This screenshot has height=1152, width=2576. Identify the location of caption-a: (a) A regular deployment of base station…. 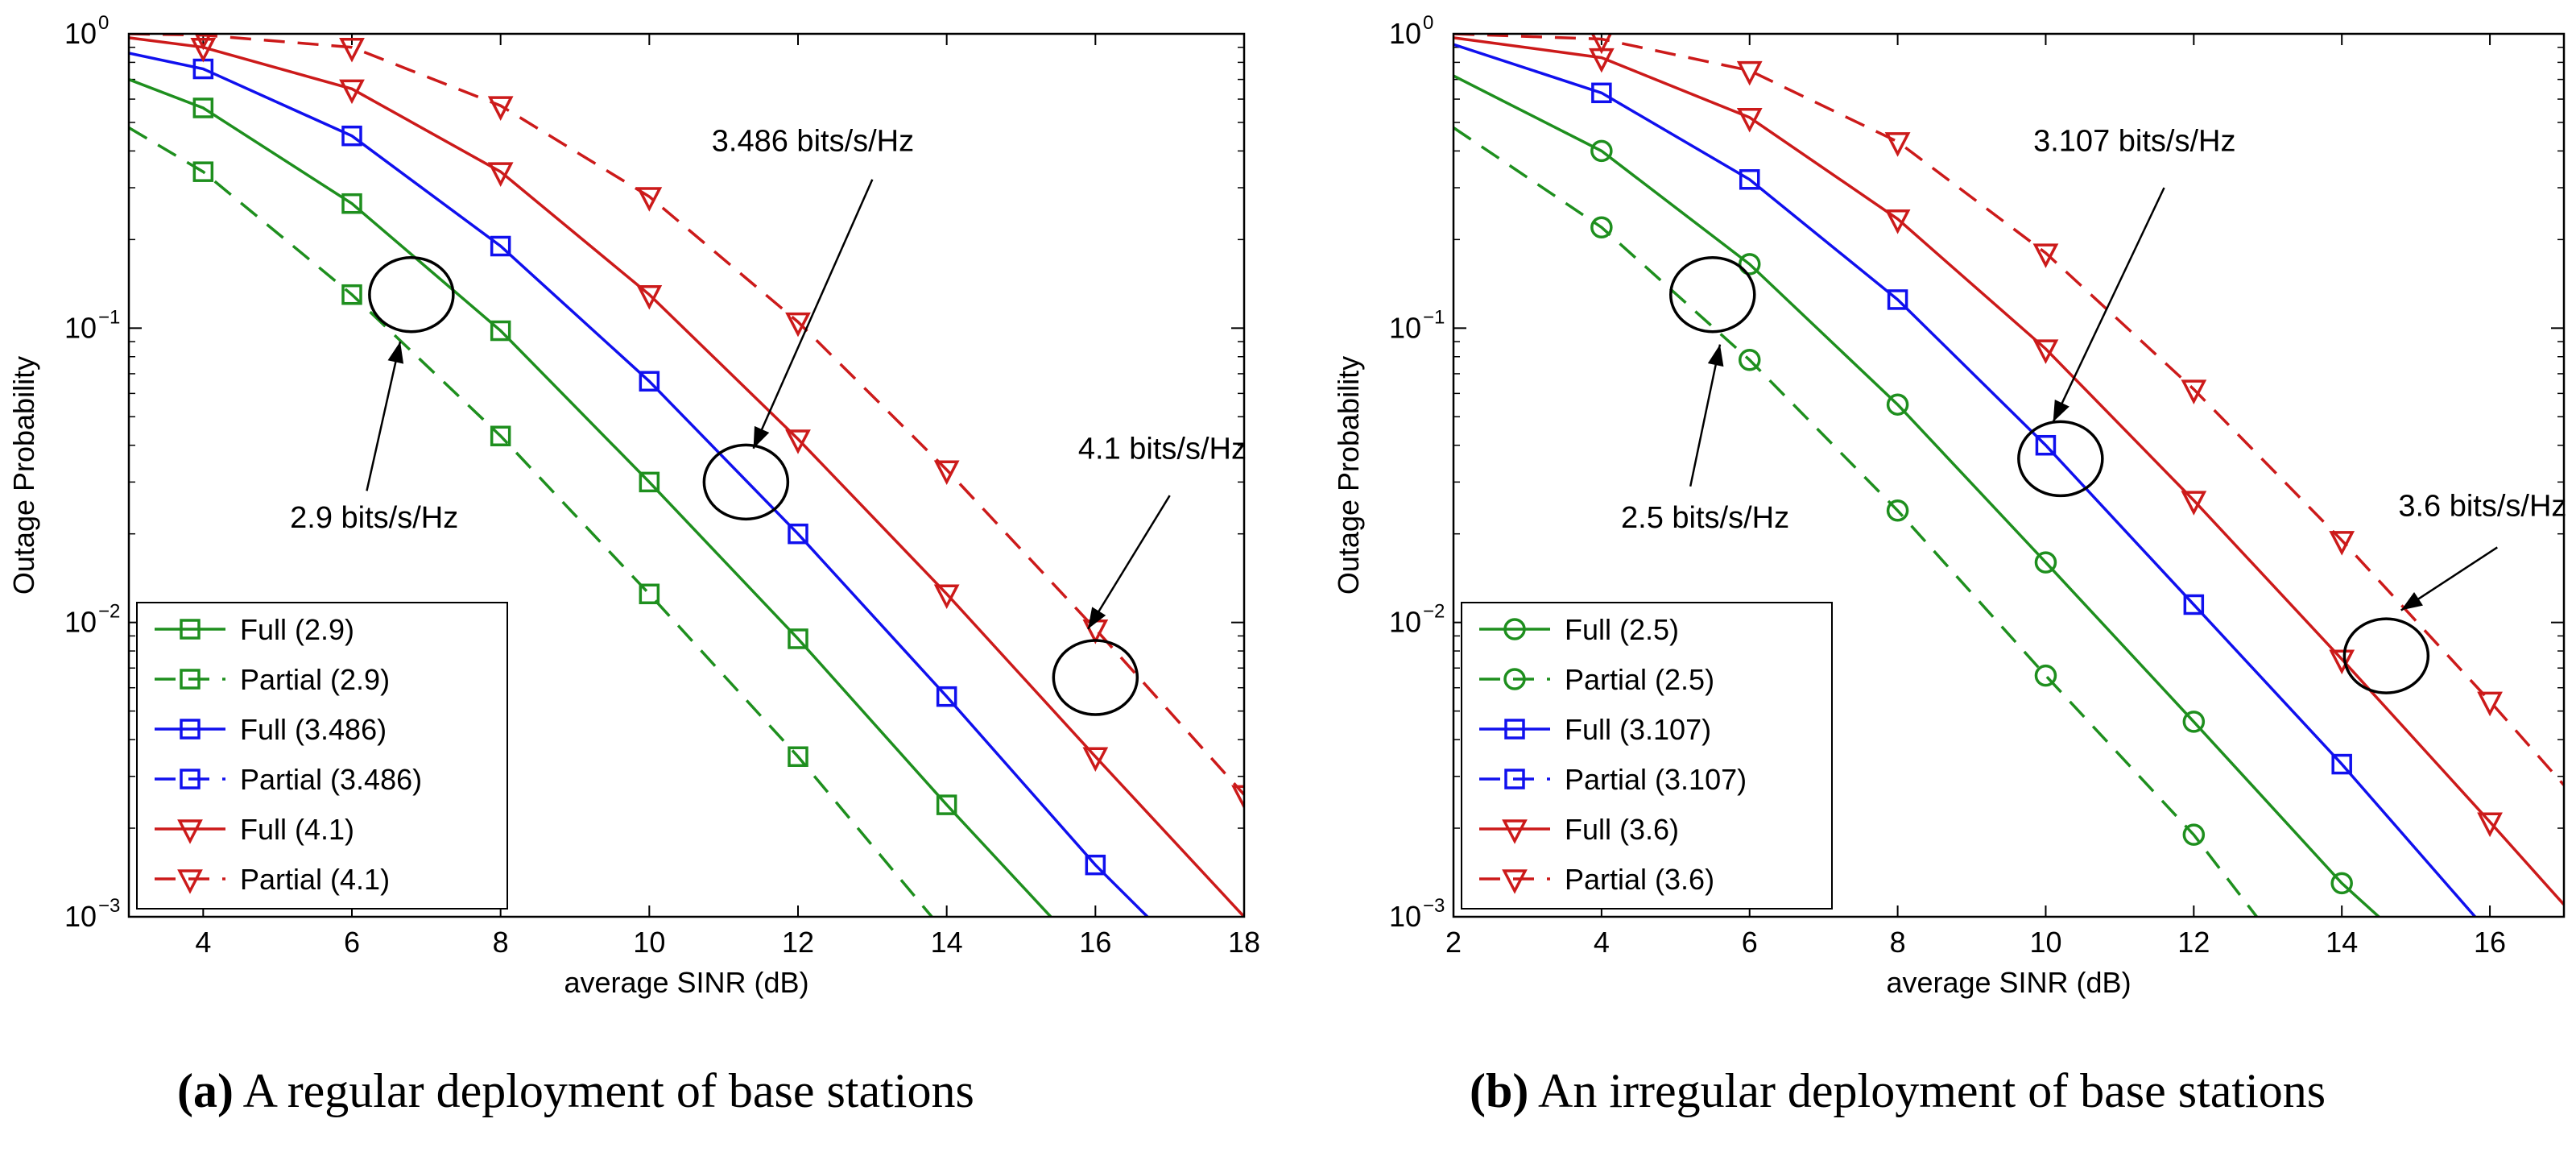
(575, 1091).